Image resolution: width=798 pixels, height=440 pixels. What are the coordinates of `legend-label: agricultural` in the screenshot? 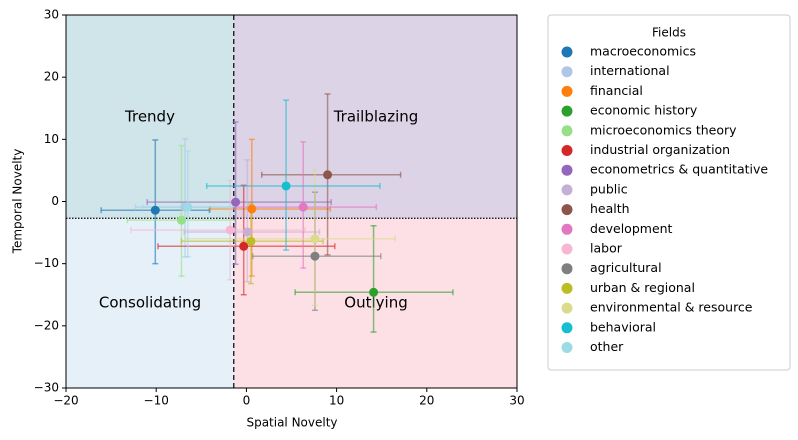 It's located at (626, 267).